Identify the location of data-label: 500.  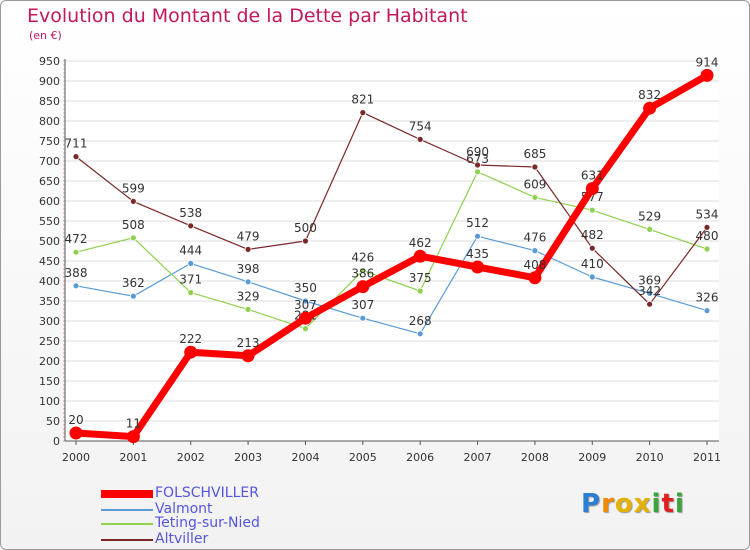
(305, 228).